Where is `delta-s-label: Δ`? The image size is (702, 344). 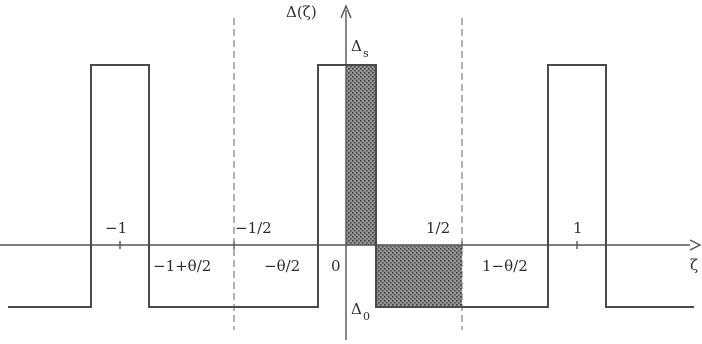
delta-s-label: Δ is located at coordinates (356, 46).